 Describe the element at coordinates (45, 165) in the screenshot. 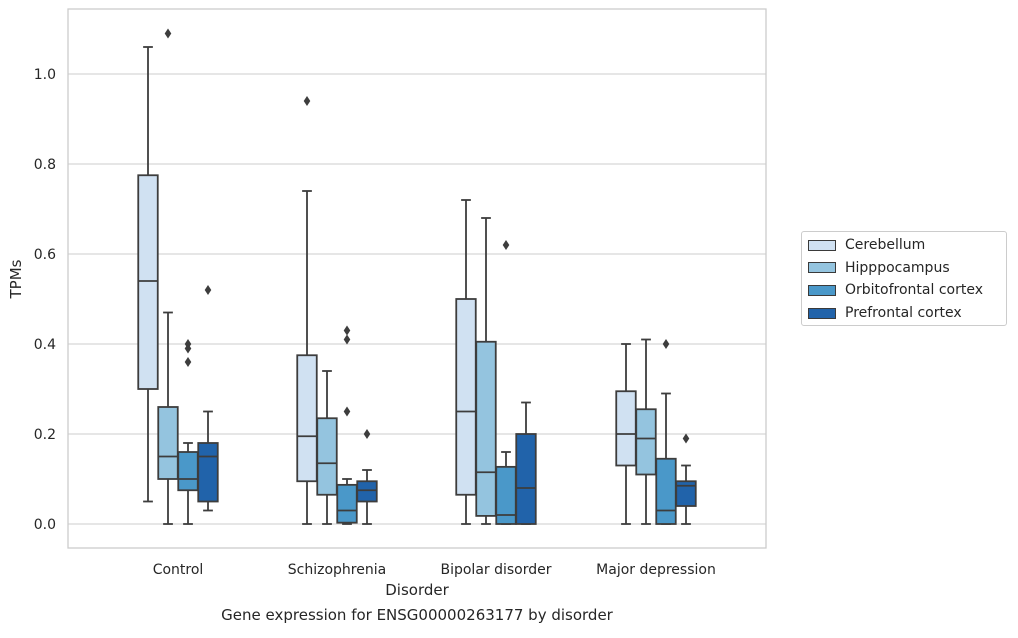

I see `y-tick-label: 0.8` at that location.